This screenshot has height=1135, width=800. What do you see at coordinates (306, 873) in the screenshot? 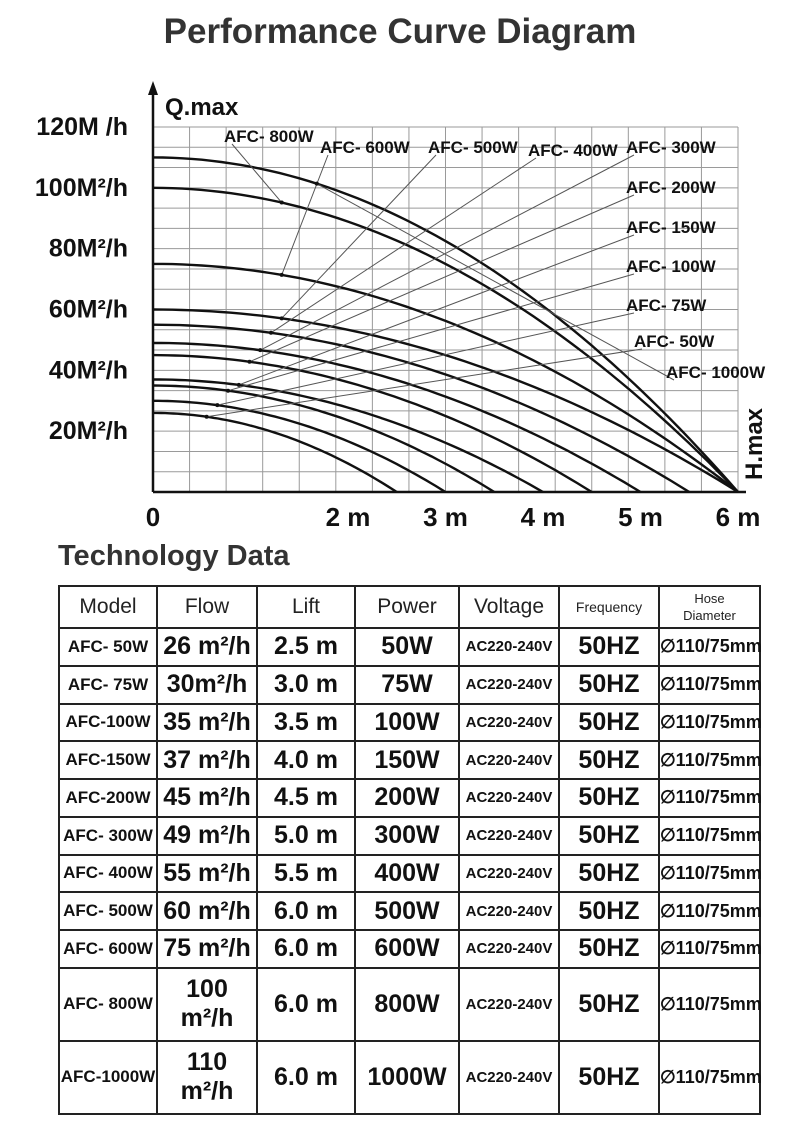
I see `cell-lift: 5.5 m` at bounding box center [306, 873].